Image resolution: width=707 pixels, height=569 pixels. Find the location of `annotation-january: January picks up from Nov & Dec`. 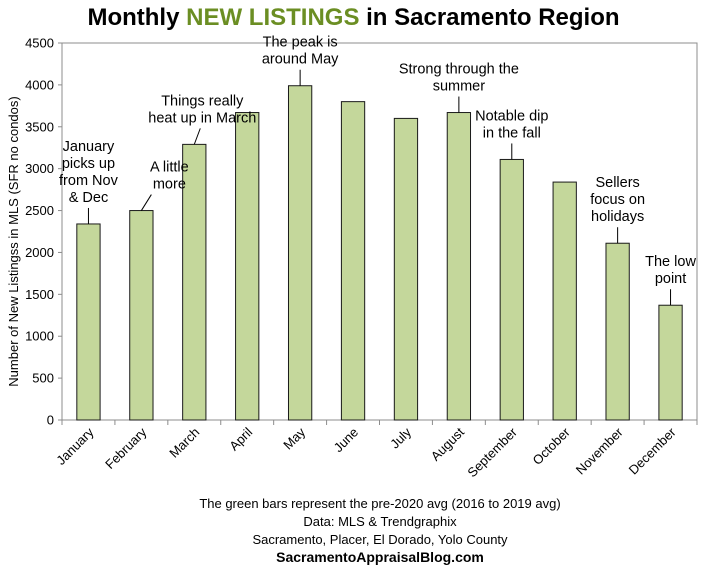

annotation-january: January picks up from Nov & Dec is located at coordinates (89, 172).